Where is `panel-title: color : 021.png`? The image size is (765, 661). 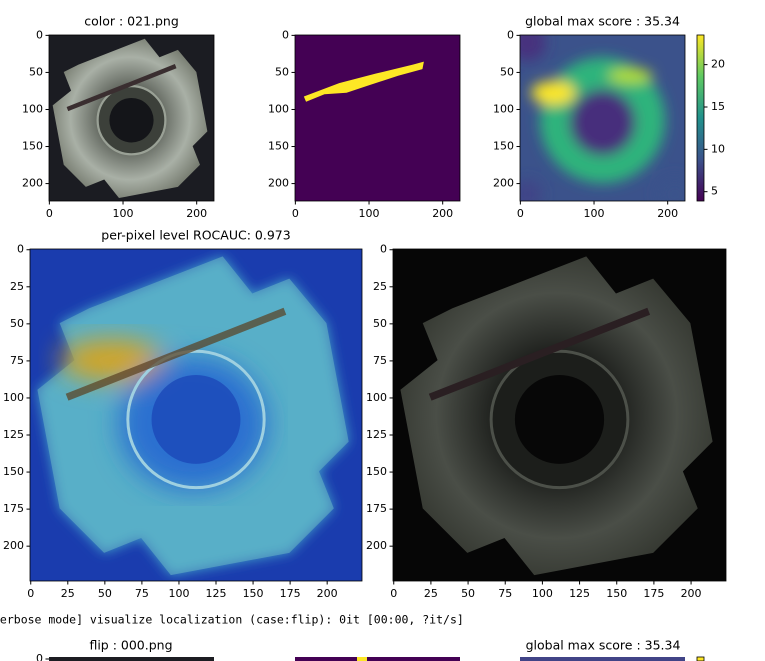
panel-title: color : 021.png is located at coordinates (131, 21).